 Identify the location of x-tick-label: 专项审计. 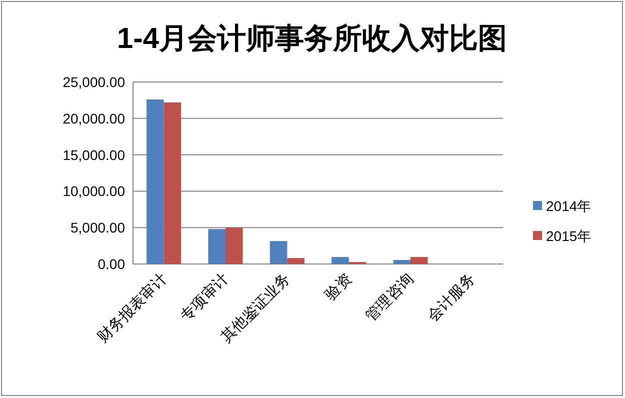
(204, 297).